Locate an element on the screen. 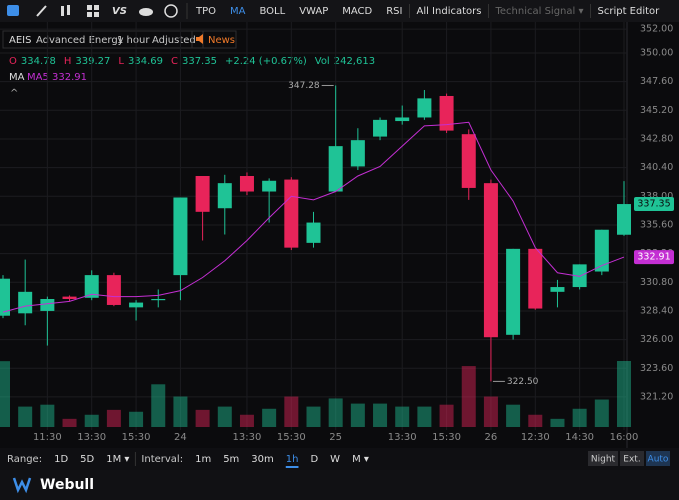 Image resolution: width=679 pixels, height=500 pixels. indicator: BOLL is located at coordinates (272, 11).